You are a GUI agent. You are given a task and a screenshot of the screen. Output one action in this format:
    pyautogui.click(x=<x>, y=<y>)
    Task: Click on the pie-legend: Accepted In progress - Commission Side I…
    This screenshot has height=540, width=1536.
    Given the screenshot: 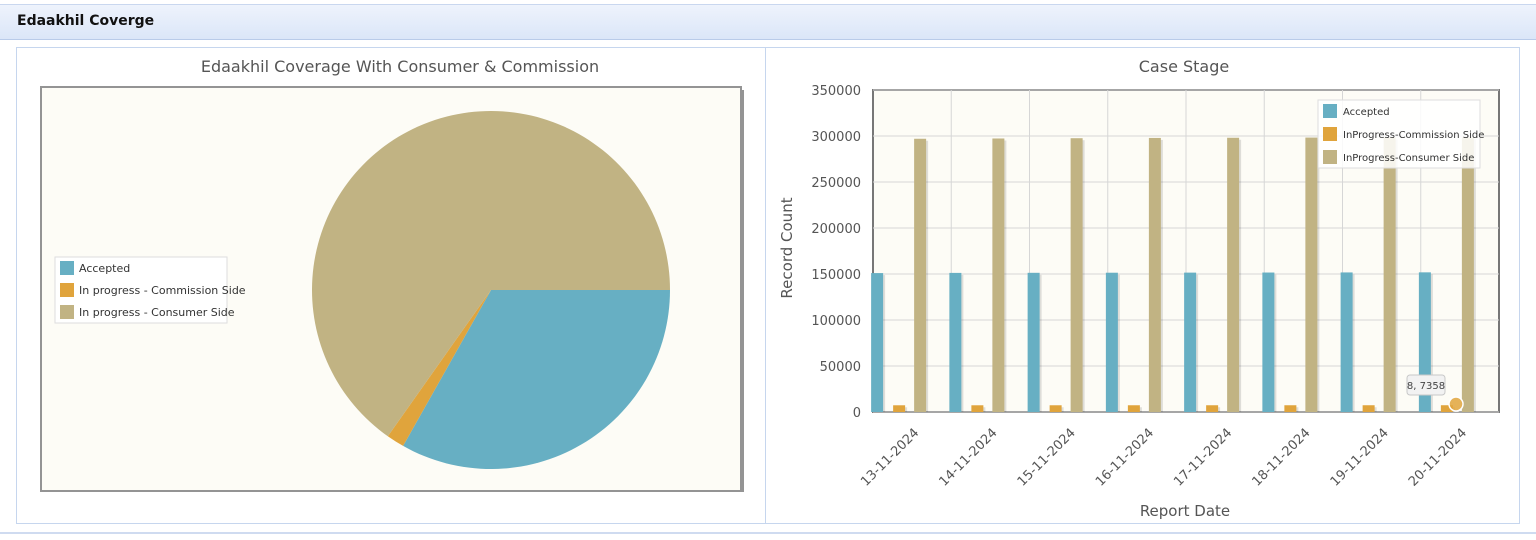 What is the action you would take?
    pyautogui.click(x=150, y=290)
    